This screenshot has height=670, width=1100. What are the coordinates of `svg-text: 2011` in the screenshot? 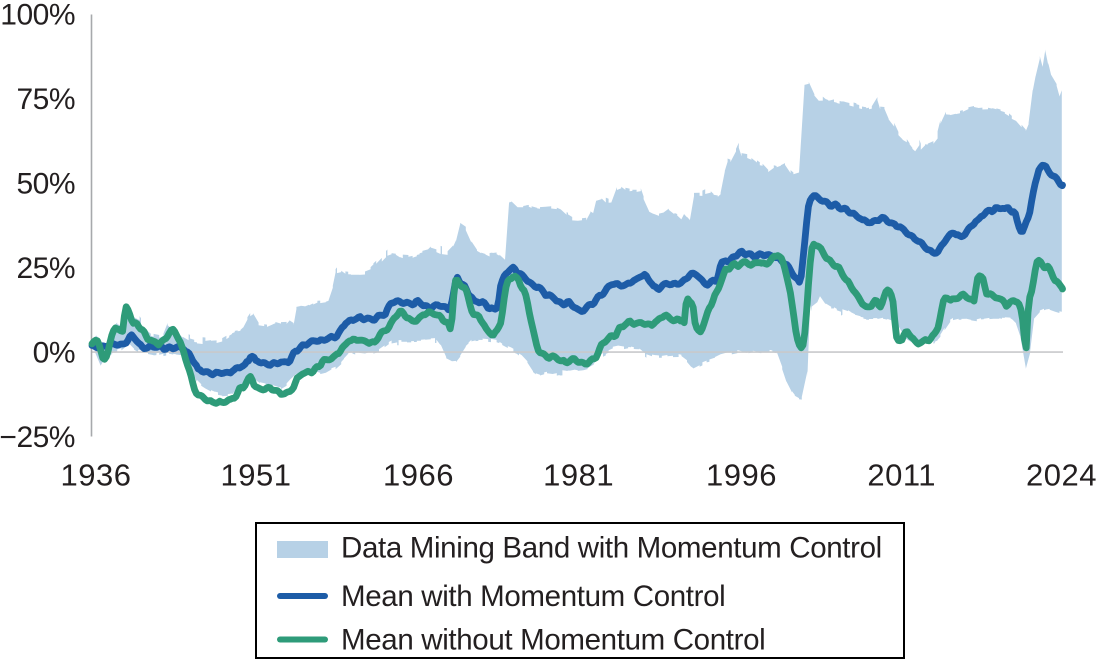 It's located at (901, 475).